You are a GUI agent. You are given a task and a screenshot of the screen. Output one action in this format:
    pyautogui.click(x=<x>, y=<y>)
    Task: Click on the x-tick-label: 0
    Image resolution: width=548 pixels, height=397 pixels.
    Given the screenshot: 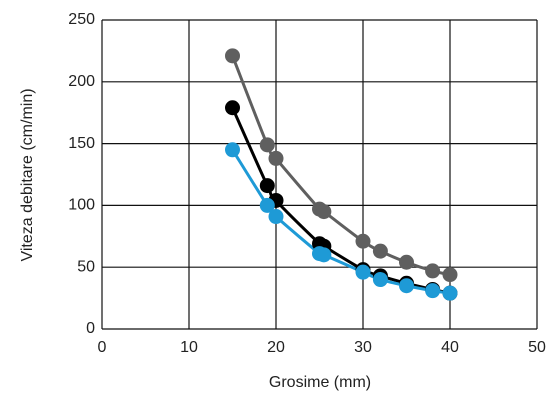 What is the action you would take?
    pyautogui.click(x=102, y=347)
    